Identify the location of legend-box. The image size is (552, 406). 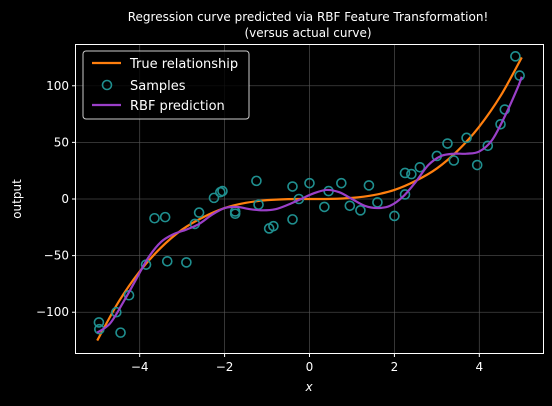
(166, 85).